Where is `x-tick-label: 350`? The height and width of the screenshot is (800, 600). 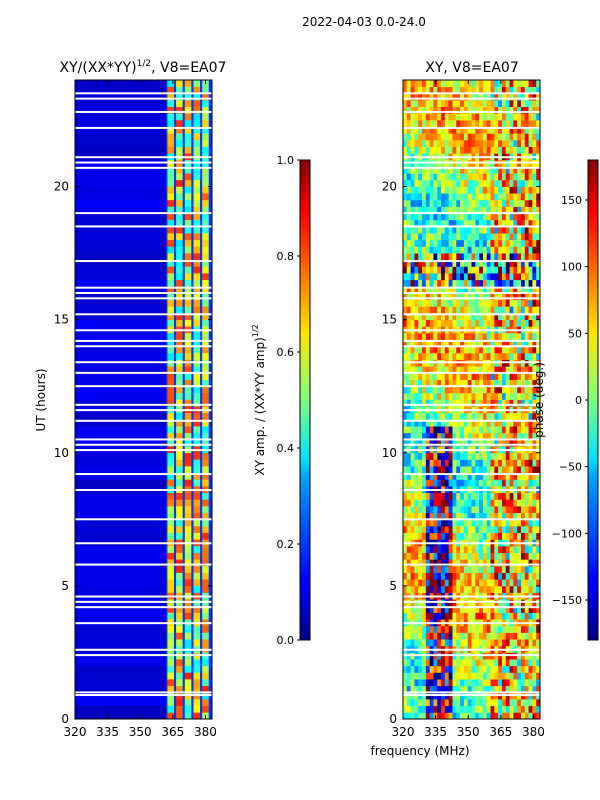 x-tick-label: 350 is located at coordinates (468, 732).